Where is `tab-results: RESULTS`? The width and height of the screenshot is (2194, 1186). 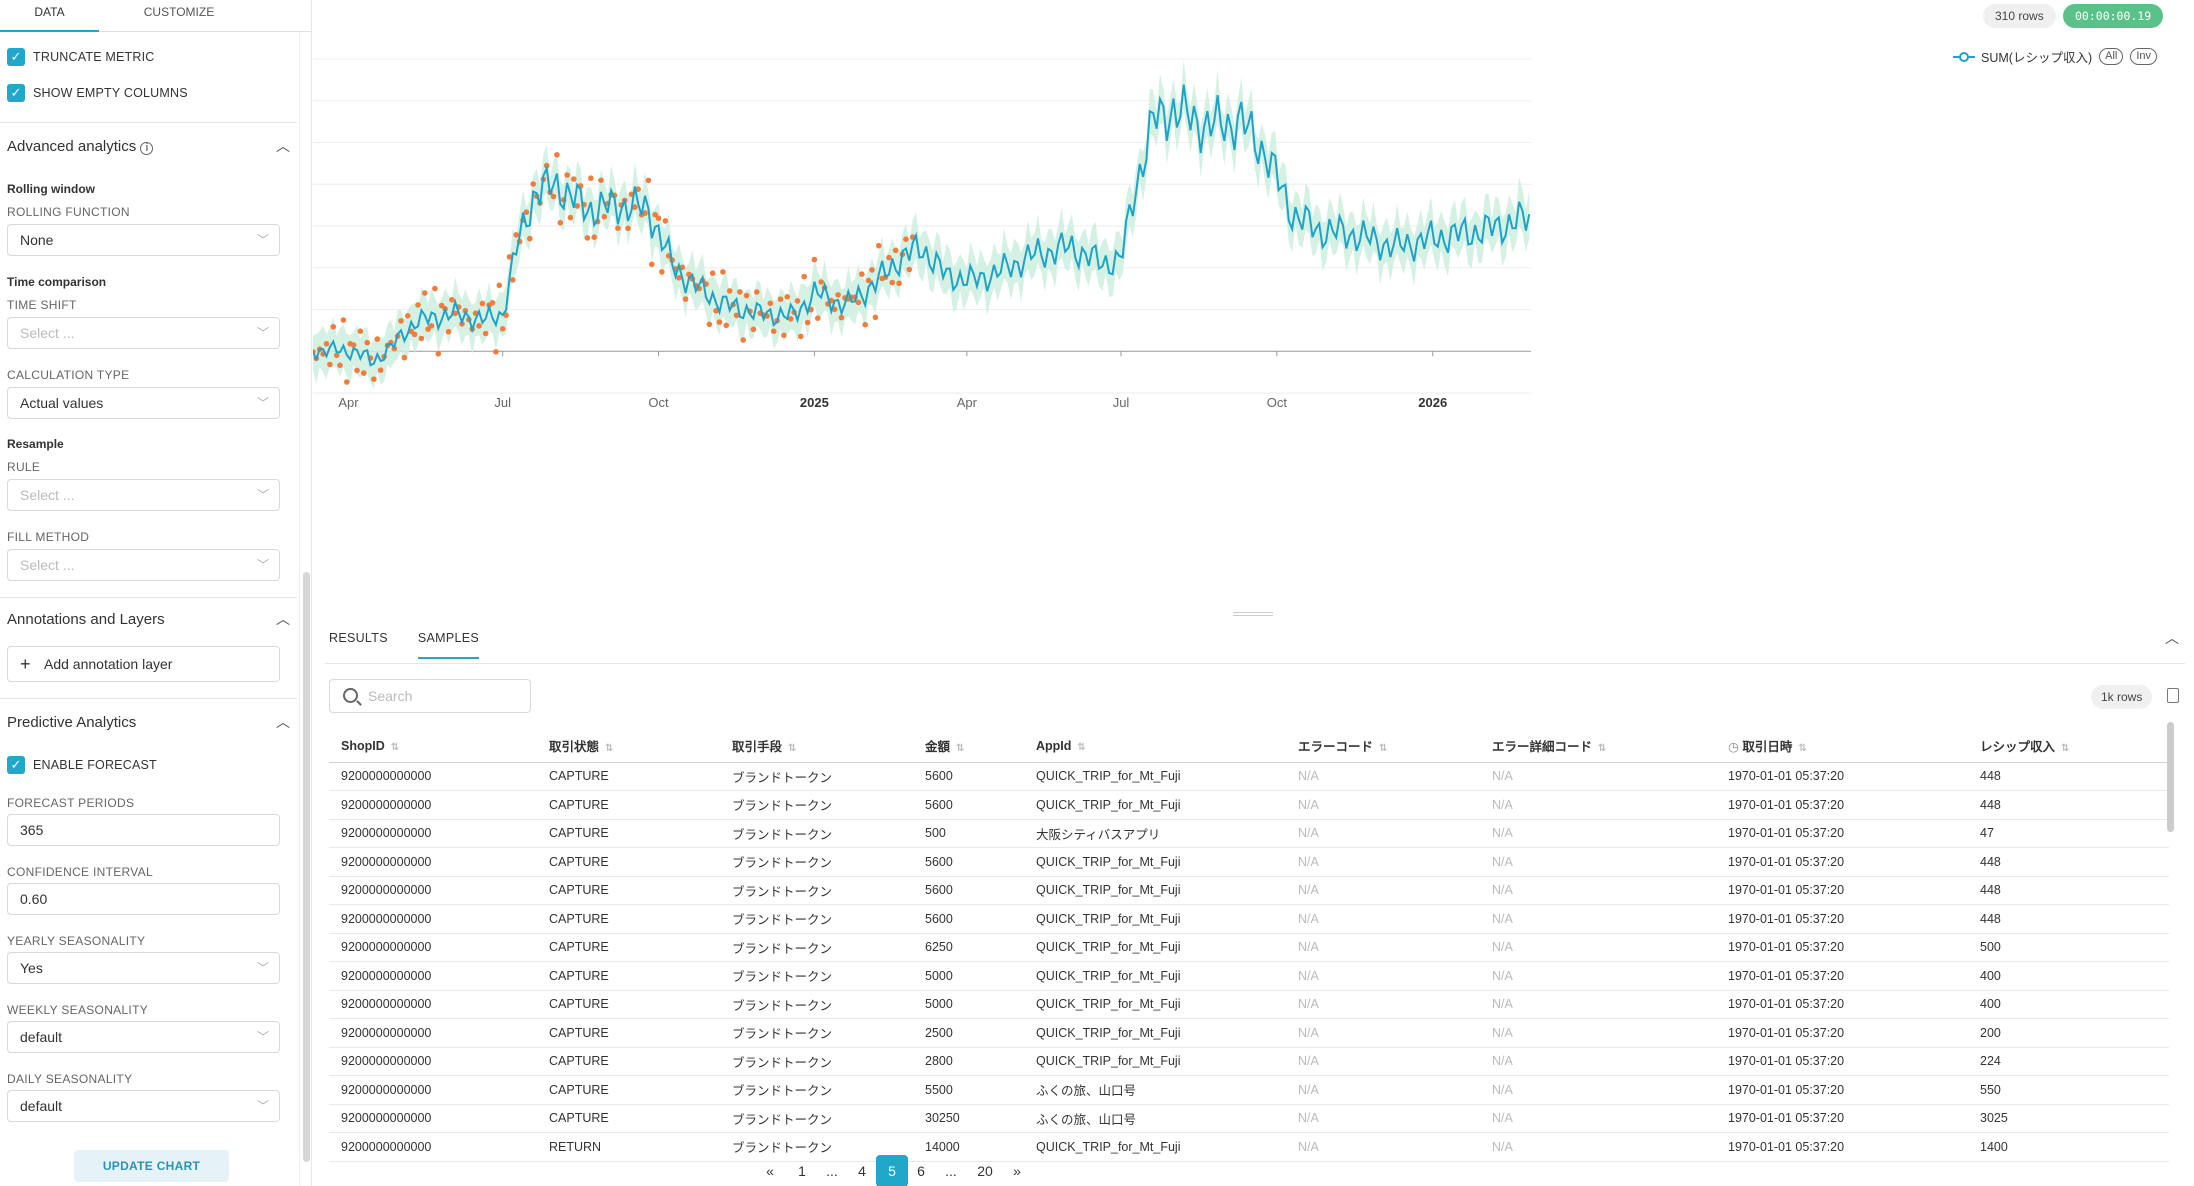 tab-results: RESULTS is located at coordinates (358, 638).